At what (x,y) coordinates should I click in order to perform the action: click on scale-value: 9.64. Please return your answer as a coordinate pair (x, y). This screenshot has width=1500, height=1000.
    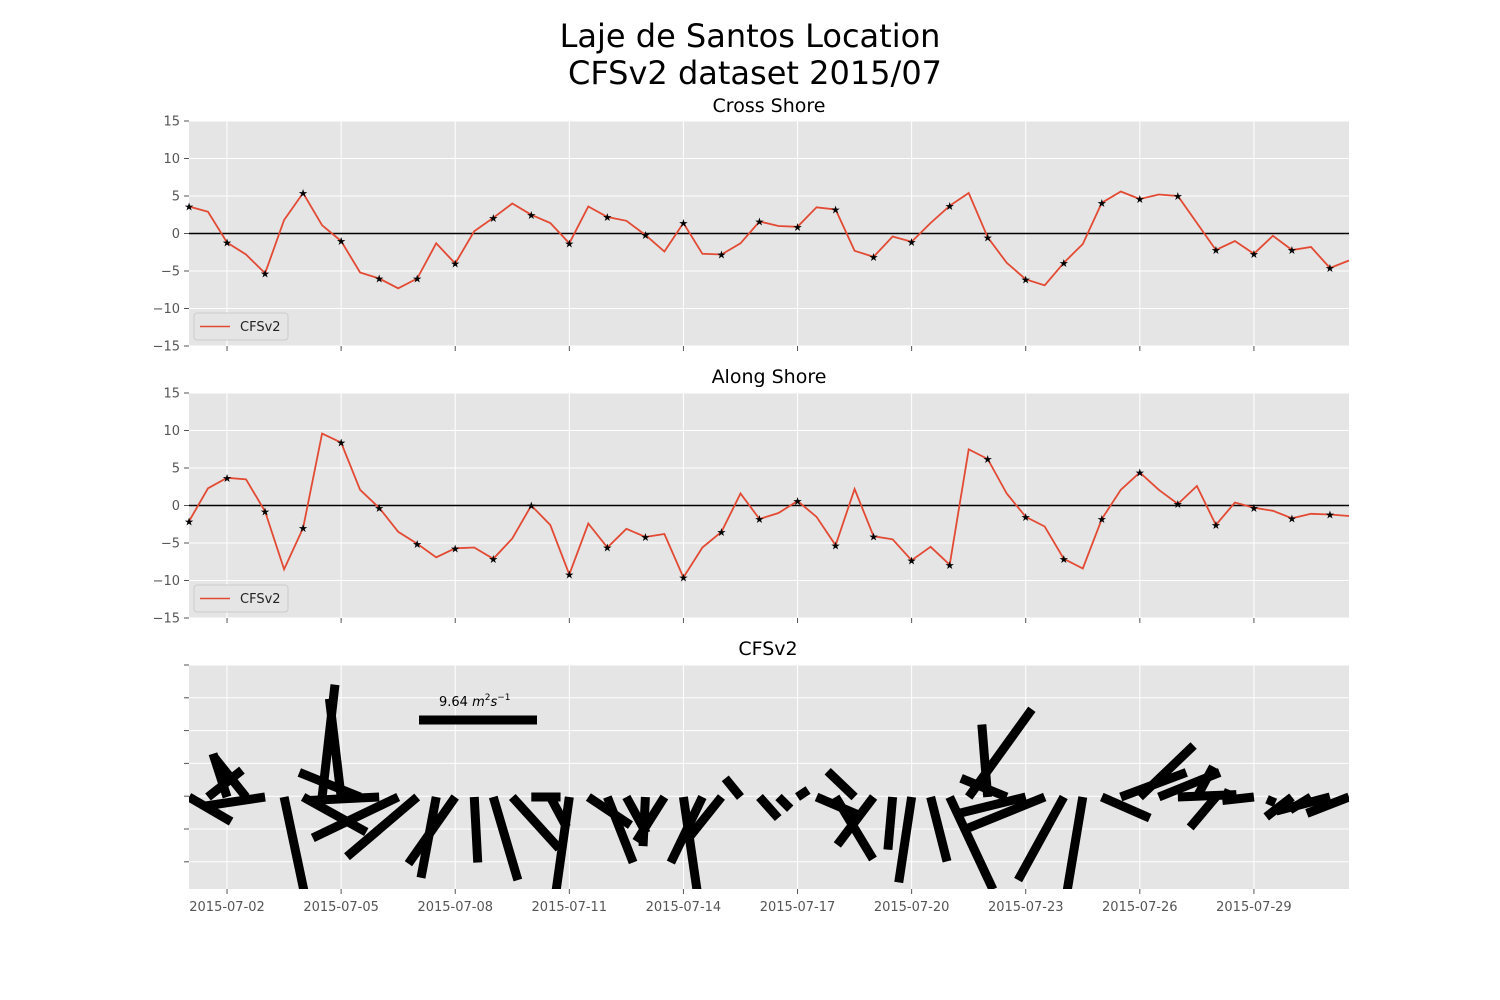
    Looking at the image, I should click on (455, 702).